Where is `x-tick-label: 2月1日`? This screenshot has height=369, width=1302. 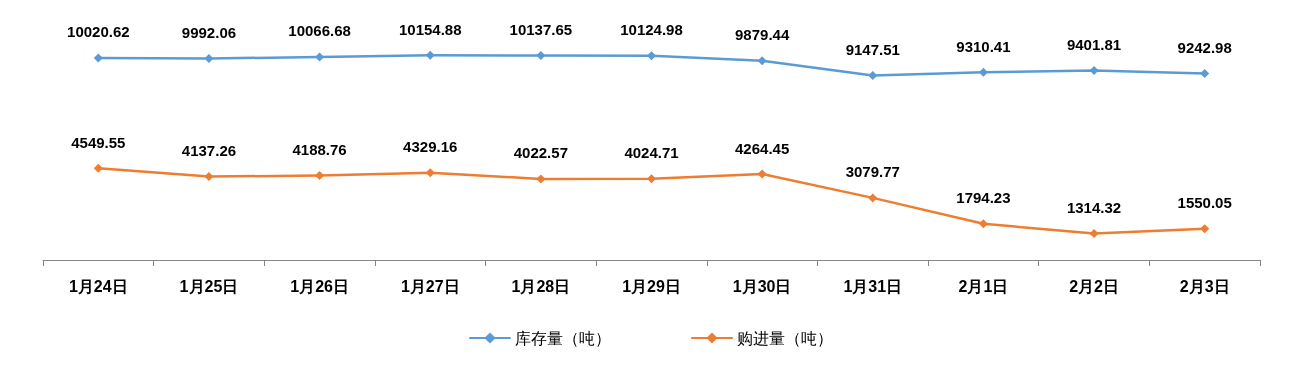 x-tick-label: 2月1日 is located at coordinates (983, 286).